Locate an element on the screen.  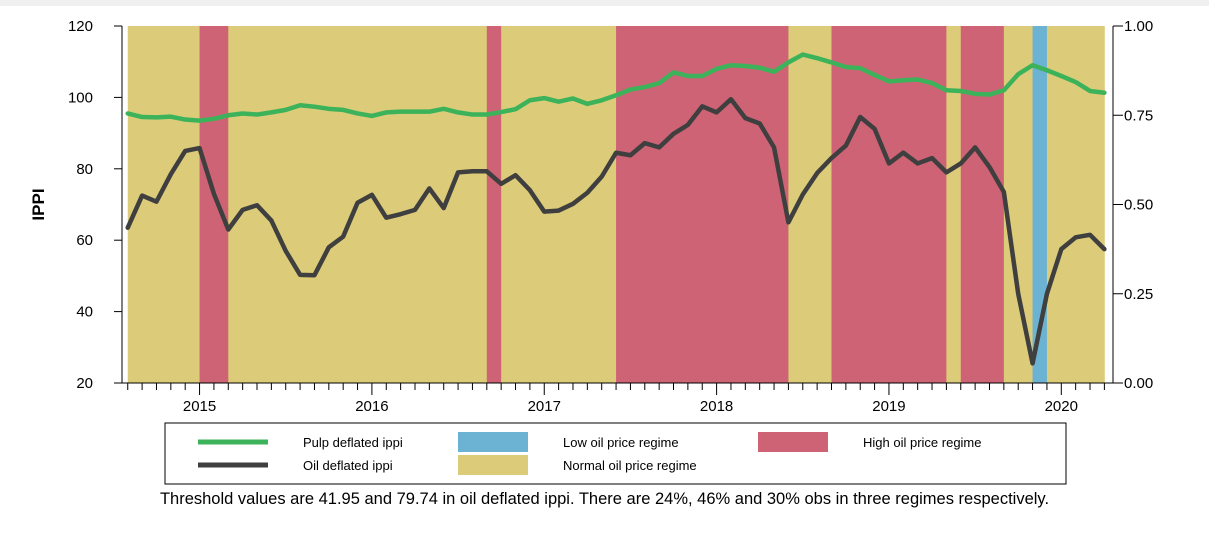
y-tick-label: 60 is located at coordinates (84, 240).